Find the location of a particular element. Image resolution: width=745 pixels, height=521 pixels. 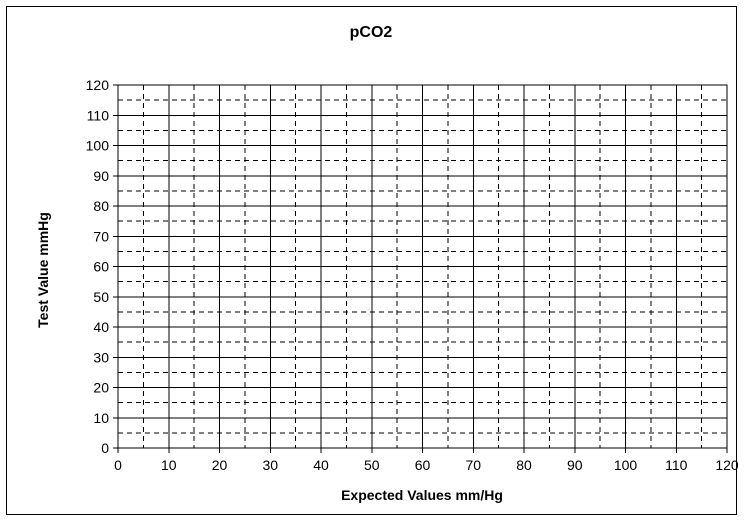

x-axis: 0 10 20 30 40 50 60 70 80 90 100 110 120 is located at coordinates (426, 460).